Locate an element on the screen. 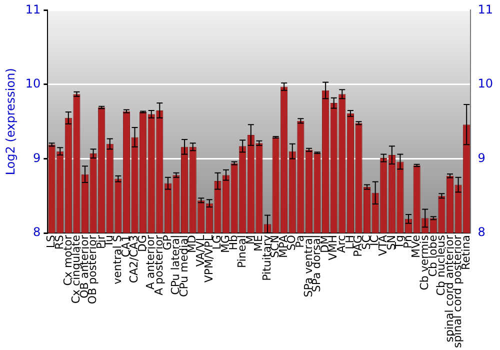  y-tick-label: 8 is located at coordinates (37, 232).